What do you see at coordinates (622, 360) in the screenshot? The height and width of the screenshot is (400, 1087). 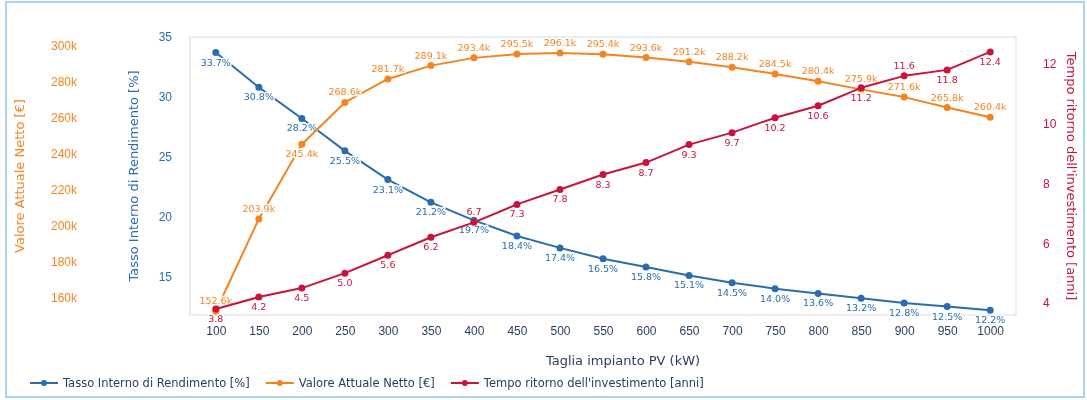 I see `x-axis-title: Taglia impianto PV (kW)` at bounding box center [622, 360].